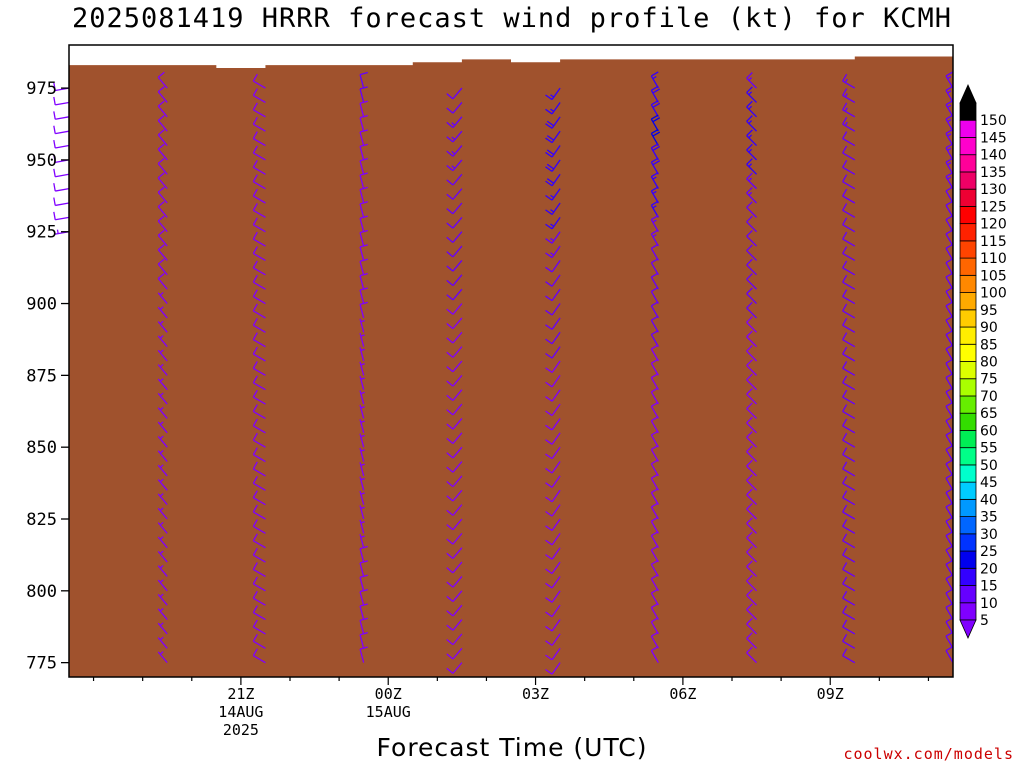 The image size is (1024, 768). What do you see at coordinates (993, 156) in the screenshot?
I see `colorbar-label: 140` at bounding box center [993, 156].